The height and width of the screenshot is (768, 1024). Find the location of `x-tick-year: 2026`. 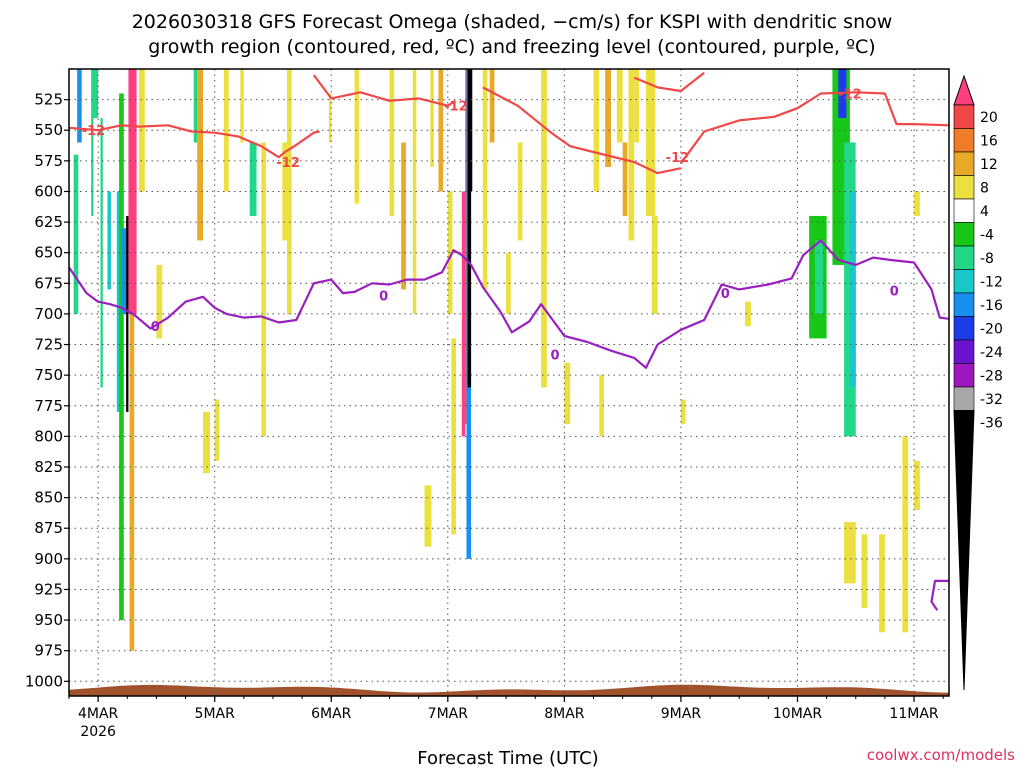

x-tick-year: 2026 is located at coordinates (98, 732).